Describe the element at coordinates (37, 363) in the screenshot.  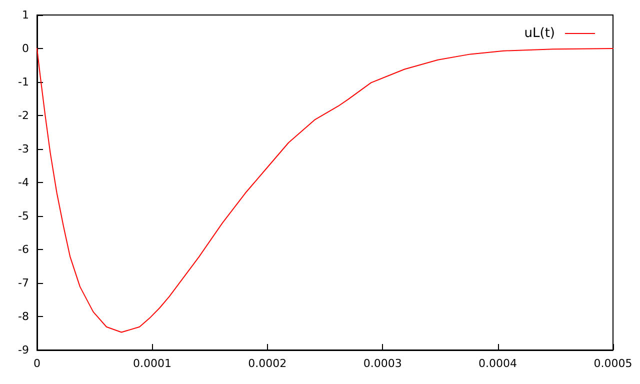
I see `x-tick-label: 0` at that location.